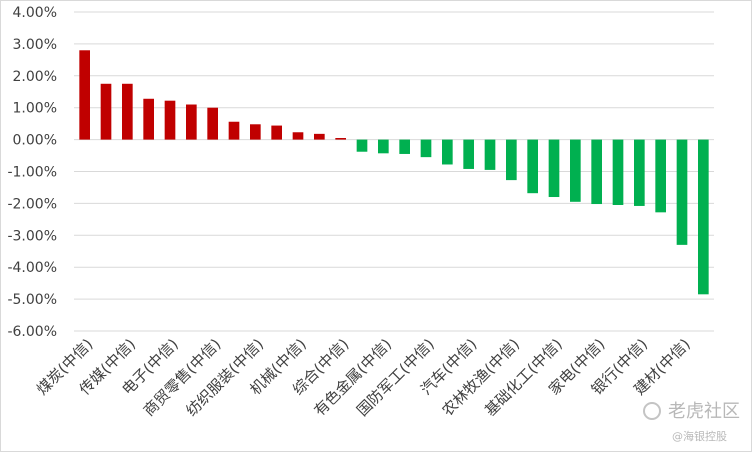  I want to click on watermark: 老虎社区 @海银控股, so click(691, 422).